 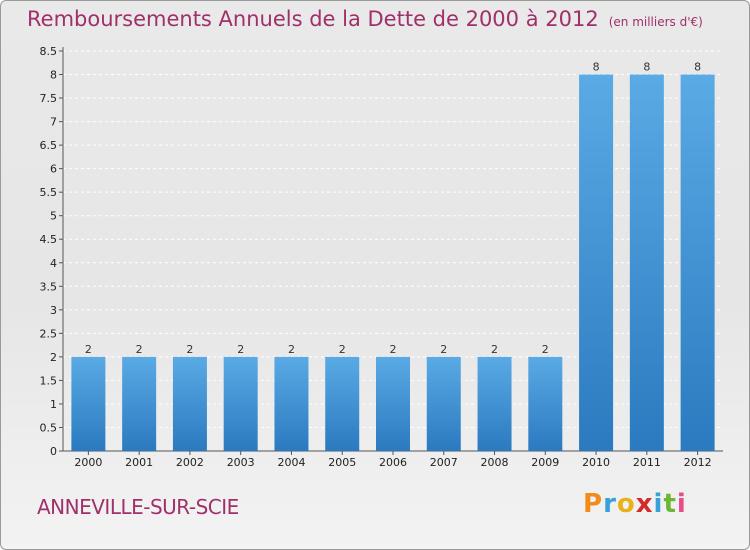 What do you see at coordinates (593, 504) in the screenshot?
I see `logo-letter: P` at bounding box center [593, 504].